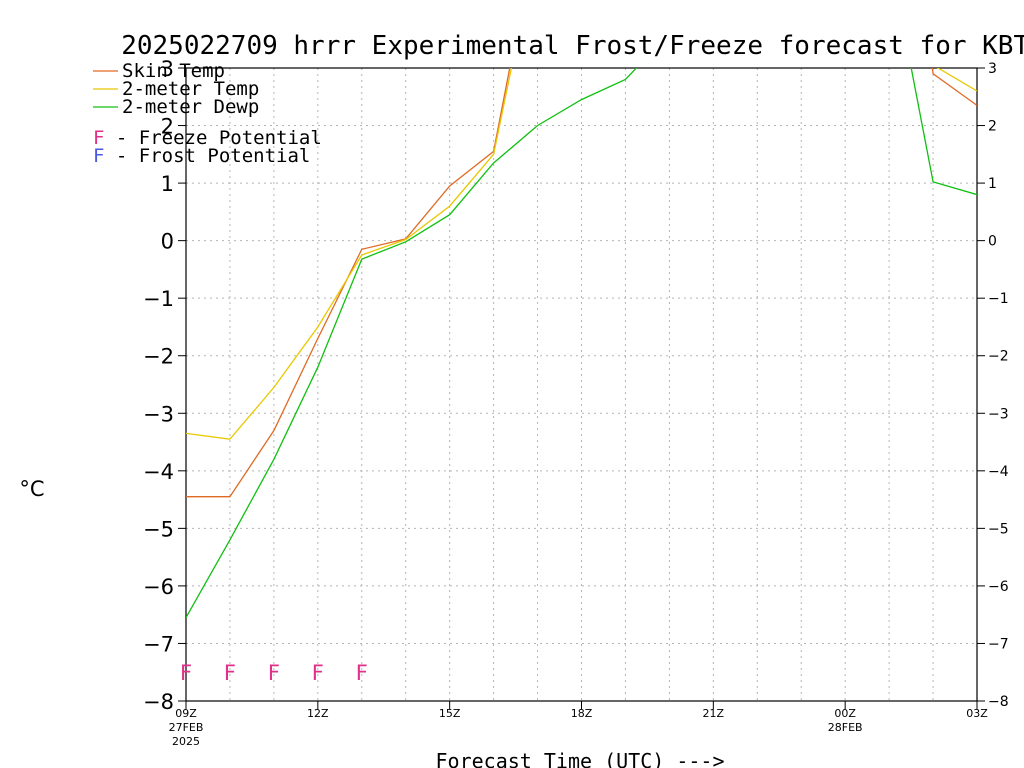  What do you see at coordinates (998, 299) in the screenshot?
I see `y-tick-label-right: −1` at bounding box center [998, 299].